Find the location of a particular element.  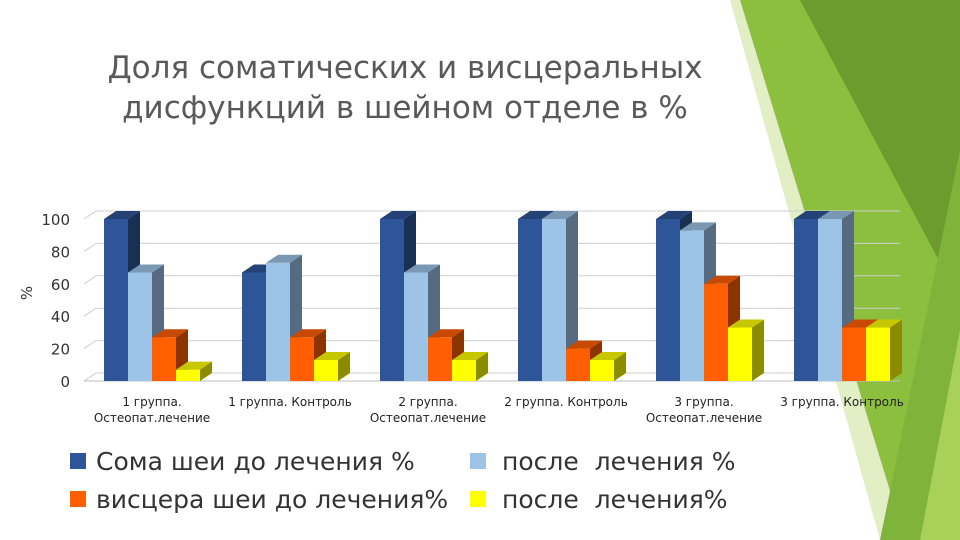

y-tick-label: 0 is located at coordinates (65, 382).